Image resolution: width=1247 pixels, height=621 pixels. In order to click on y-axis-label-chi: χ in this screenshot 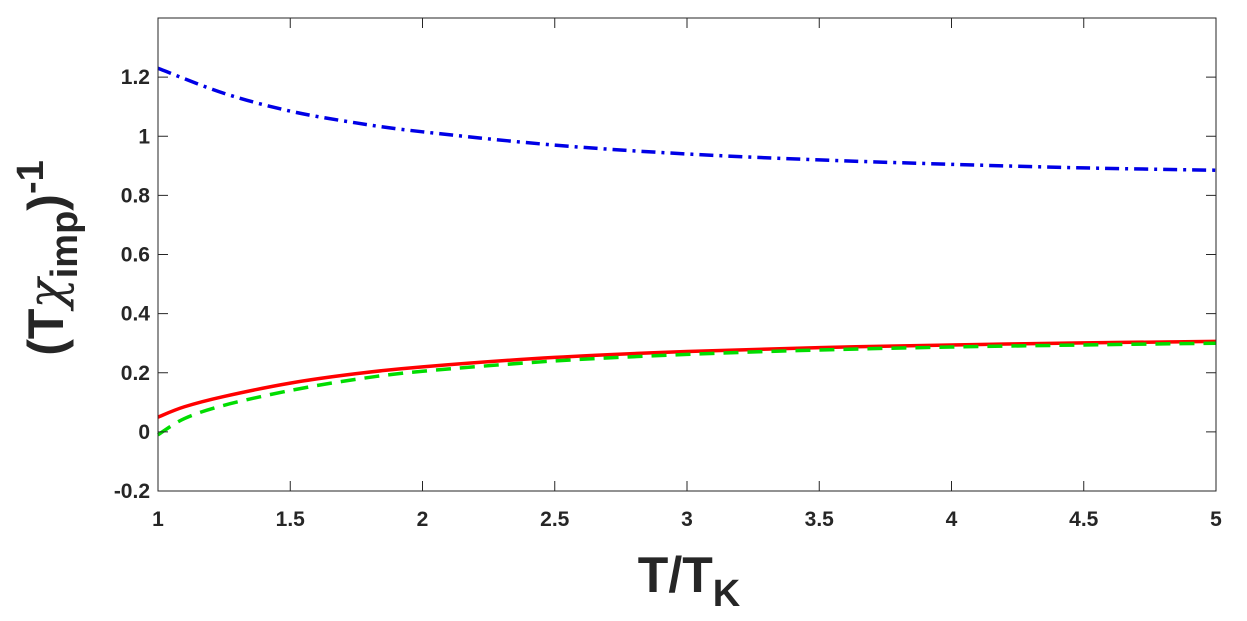, I will do `click(46, 294)`.